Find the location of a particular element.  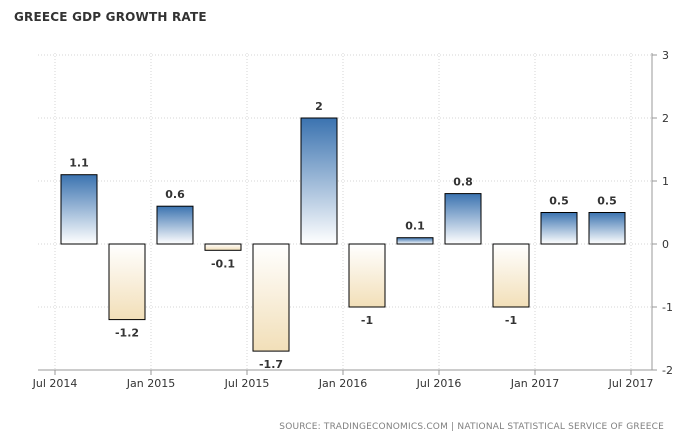

x-tick-label: Jul 2015 is located at coordinates (247, 383).